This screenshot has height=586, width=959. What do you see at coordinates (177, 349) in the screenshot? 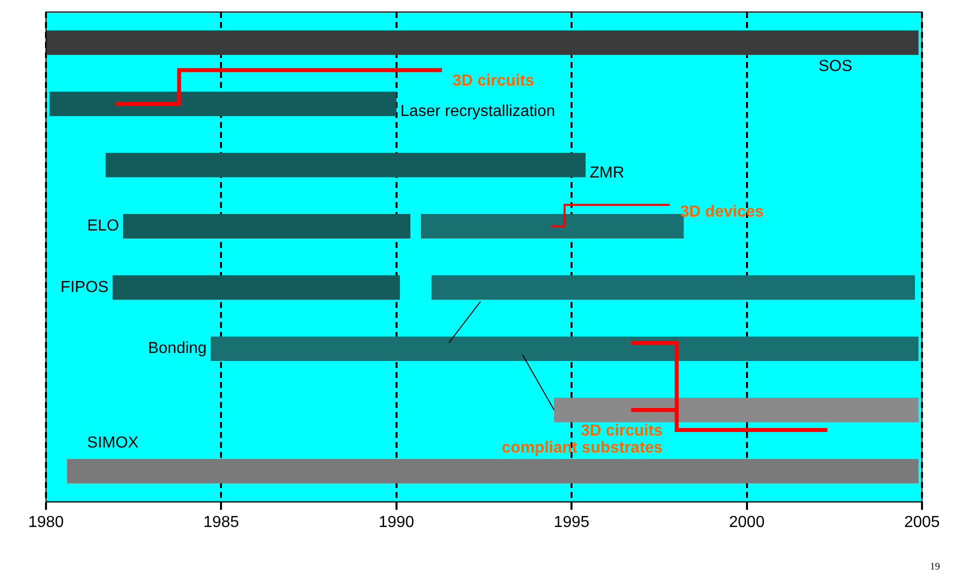
I see `y-tick-label: Bonding` at bounding box center [177, 349].